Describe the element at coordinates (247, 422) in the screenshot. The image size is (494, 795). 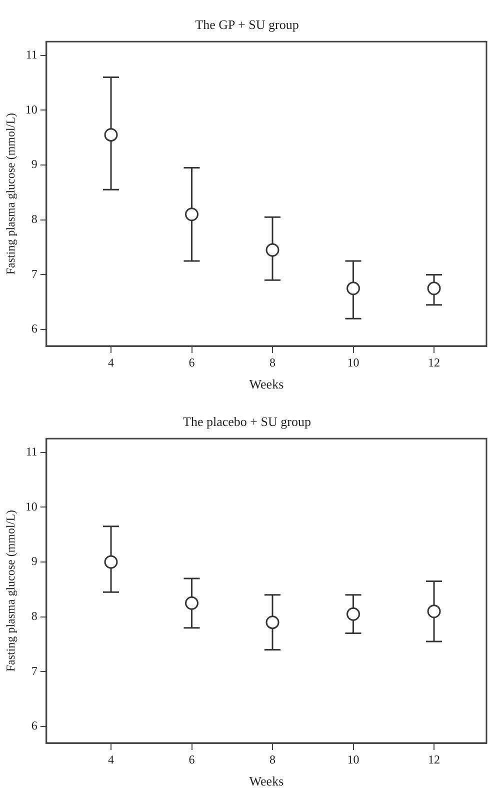
I see `chart-title: The placebo + SU group` at that location.